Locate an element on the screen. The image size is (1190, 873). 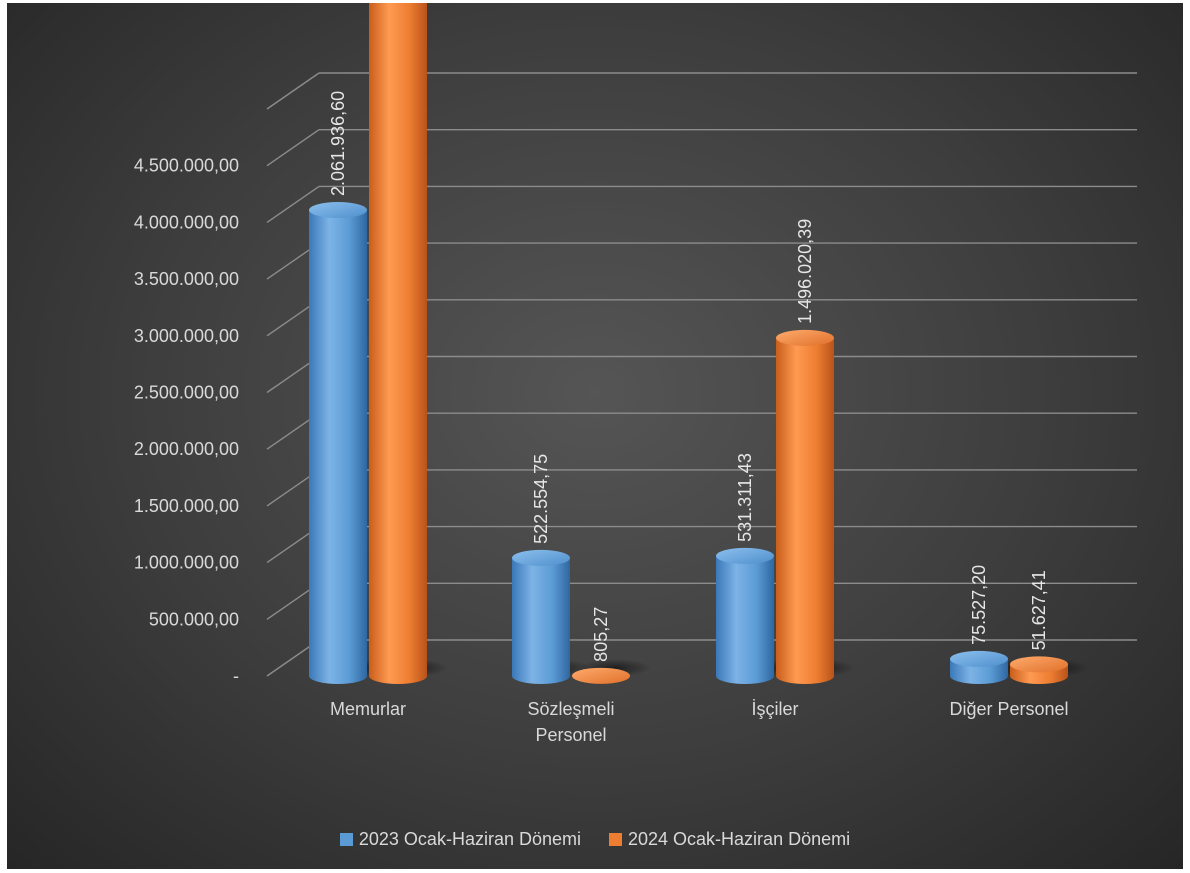
data-label: 51.627,41 is located at coordinates (1039, 610).